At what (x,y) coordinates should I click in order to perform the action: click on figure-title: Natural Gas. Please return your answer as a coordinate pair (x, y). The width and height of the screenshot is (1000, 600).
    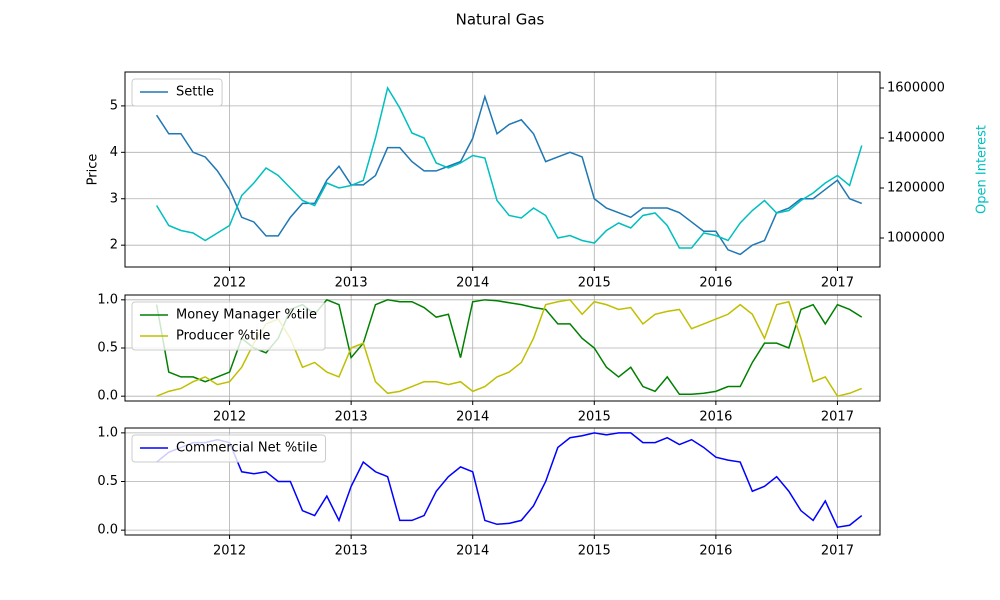
    Looking at the image, I should click on (500, 20).